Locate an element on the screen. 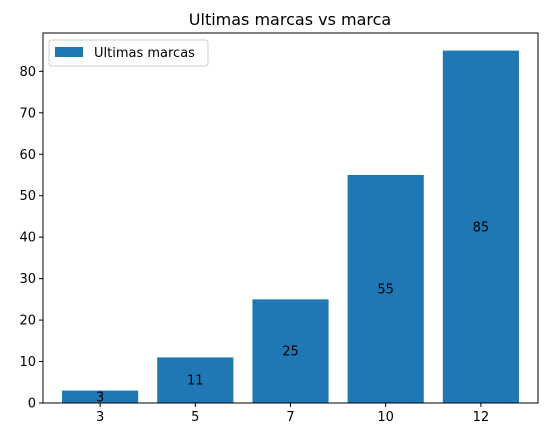  data-label-10: 55 is located at coordinates (385, 289).